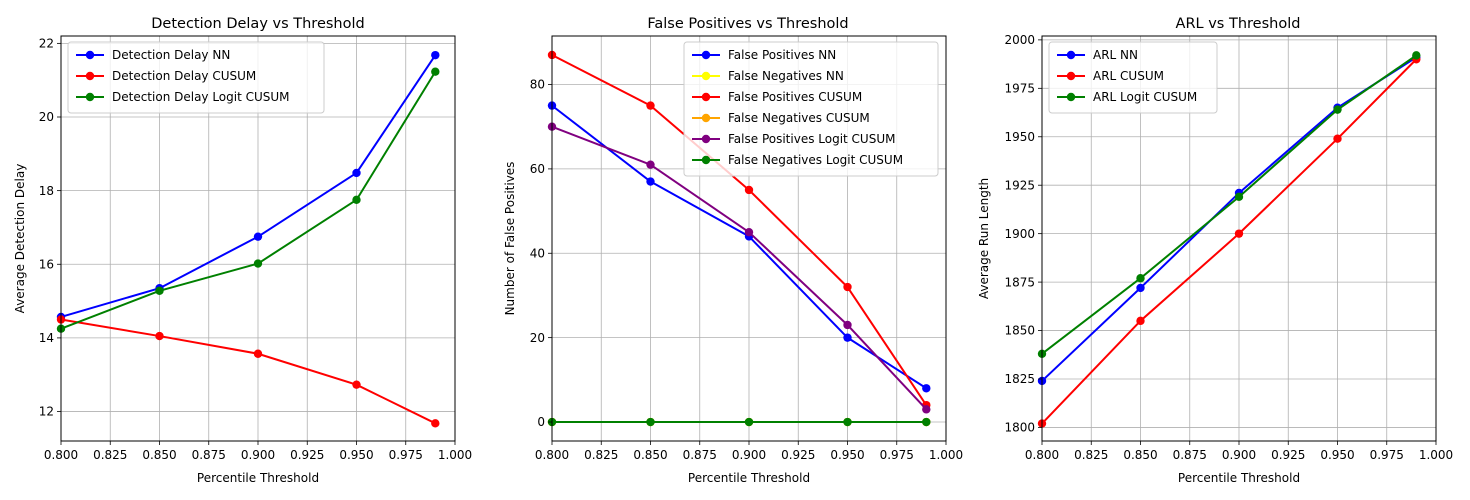  What do you see at coordinates (1019, 379) in the screenshot?
I see `y-tick-label: 1825` at bounding box center [1019, 379].